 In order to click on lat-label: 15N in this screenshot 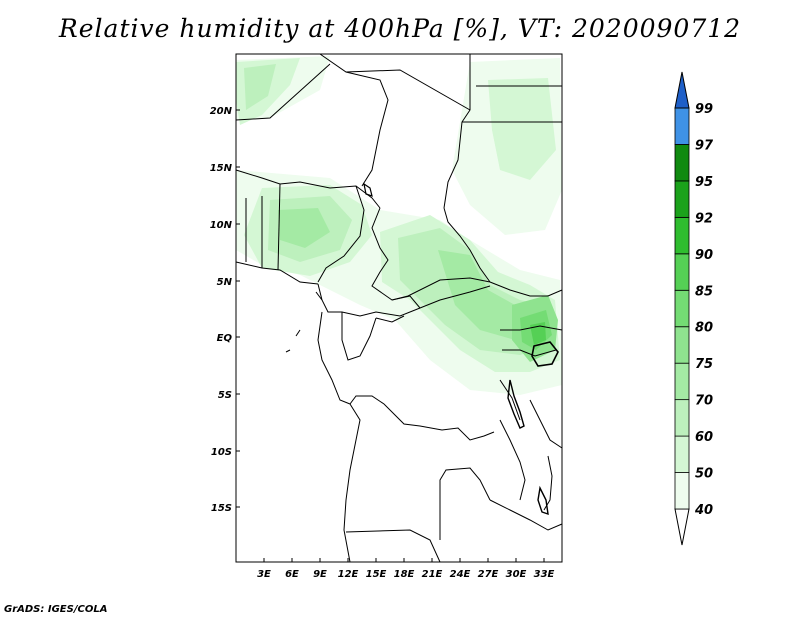, I will do `click(221, 168)`.